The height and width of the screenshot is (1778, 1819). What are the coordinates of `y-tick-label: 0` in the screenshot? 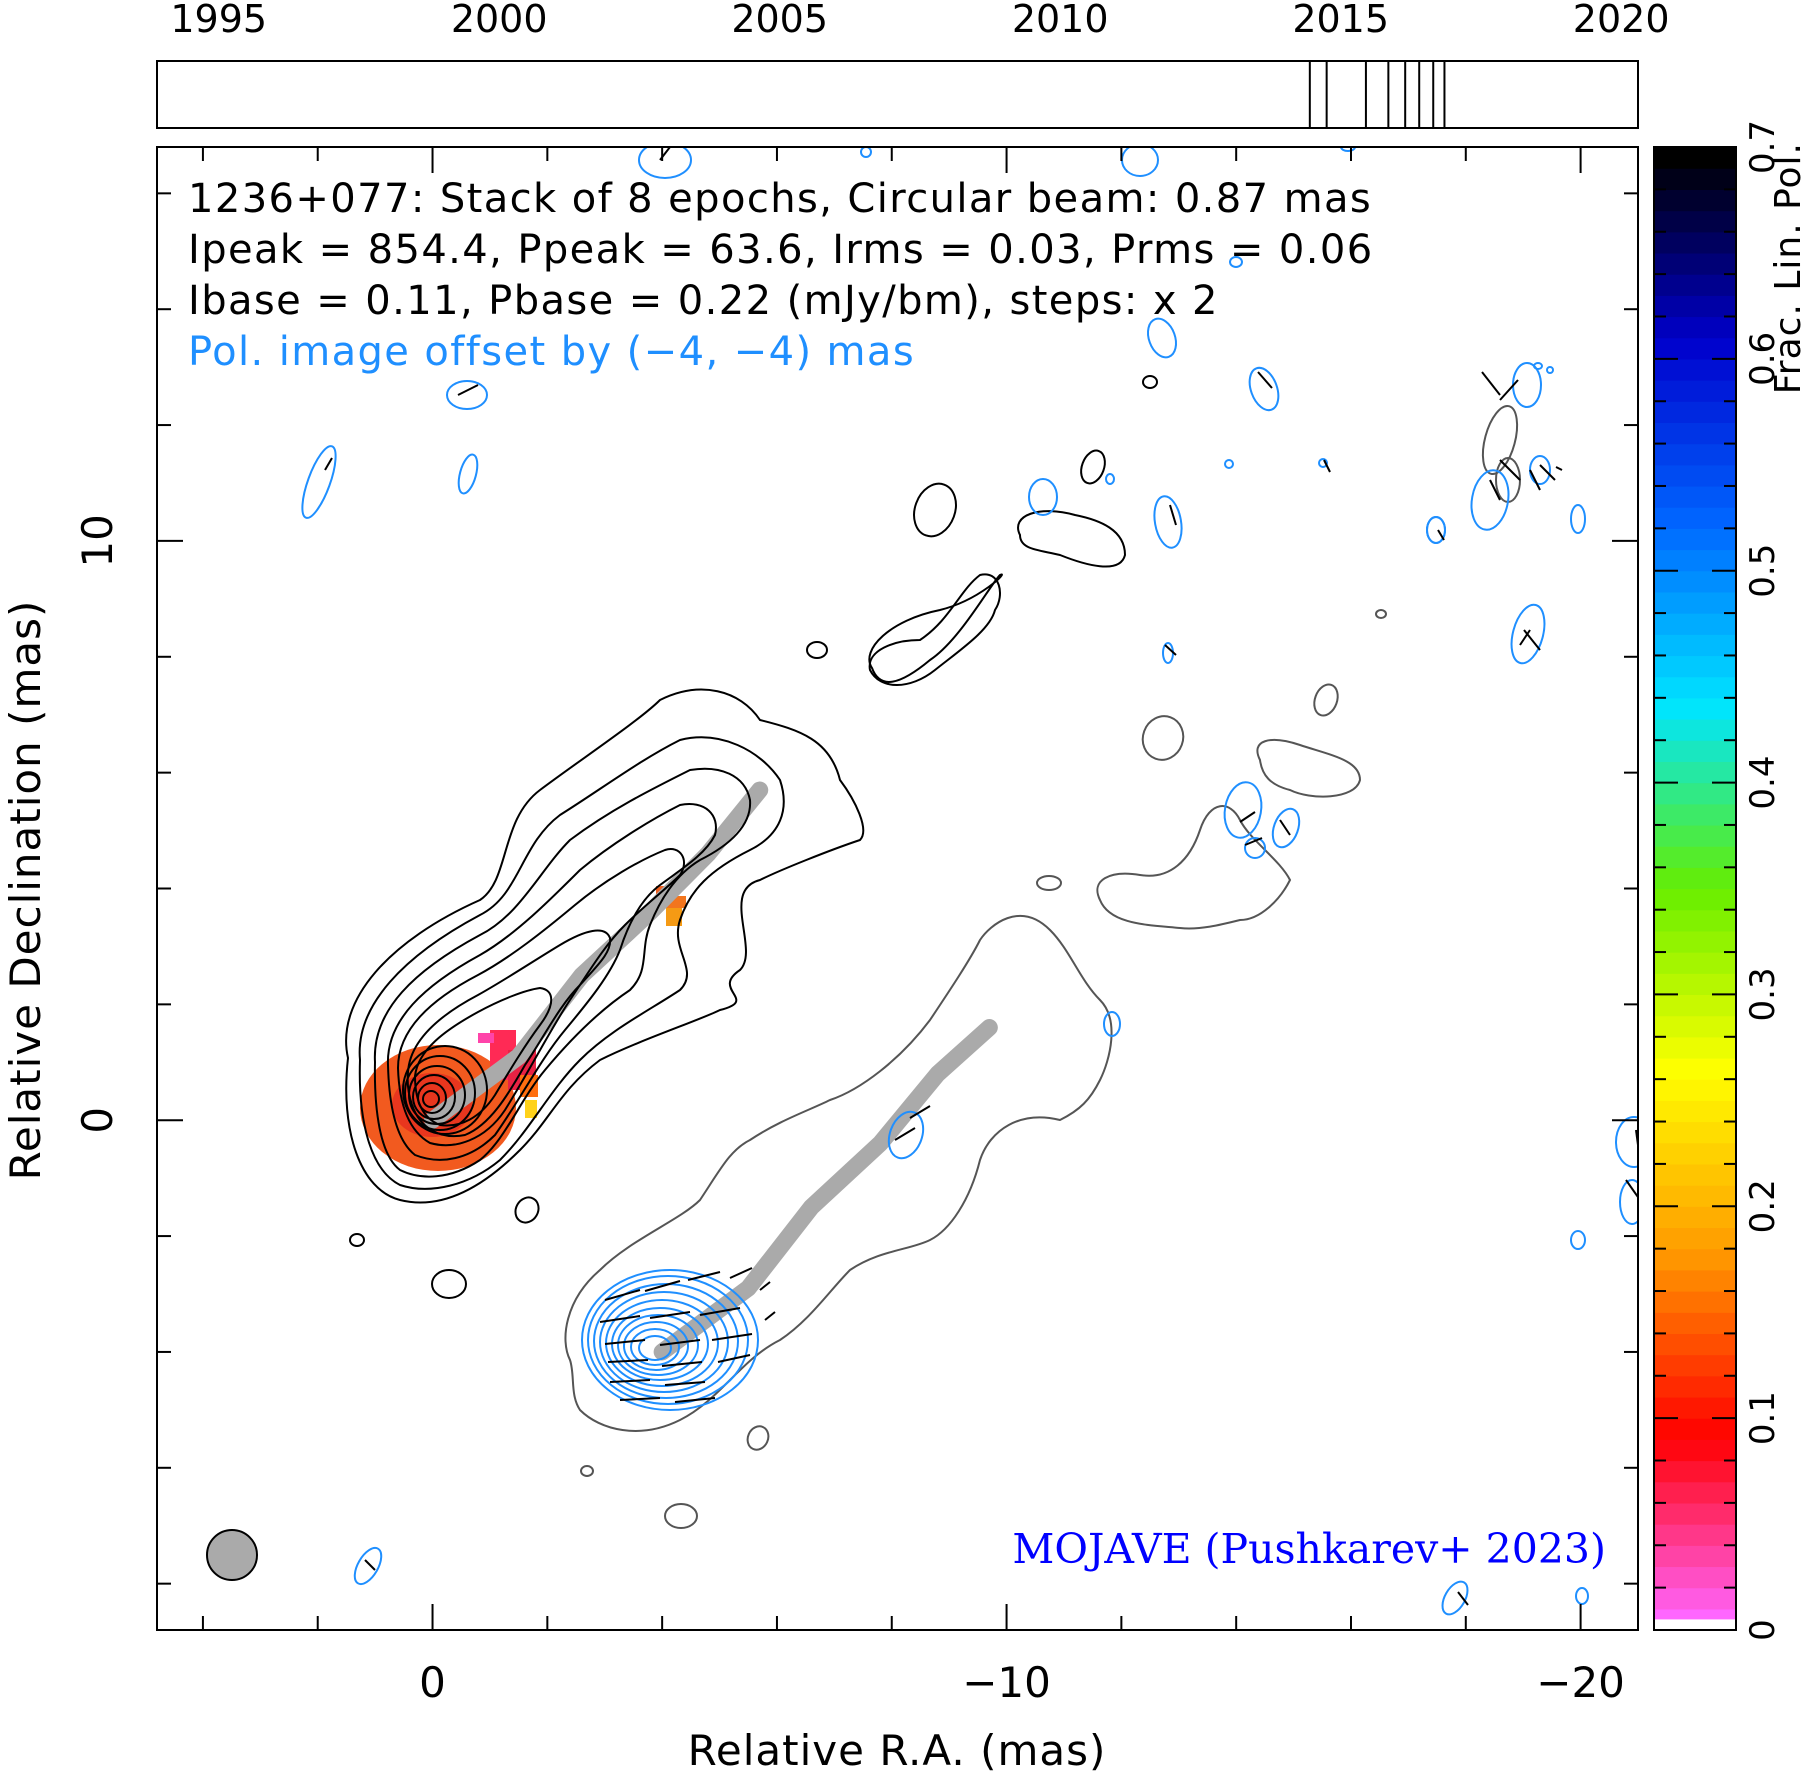 It's located at (97, 1120).